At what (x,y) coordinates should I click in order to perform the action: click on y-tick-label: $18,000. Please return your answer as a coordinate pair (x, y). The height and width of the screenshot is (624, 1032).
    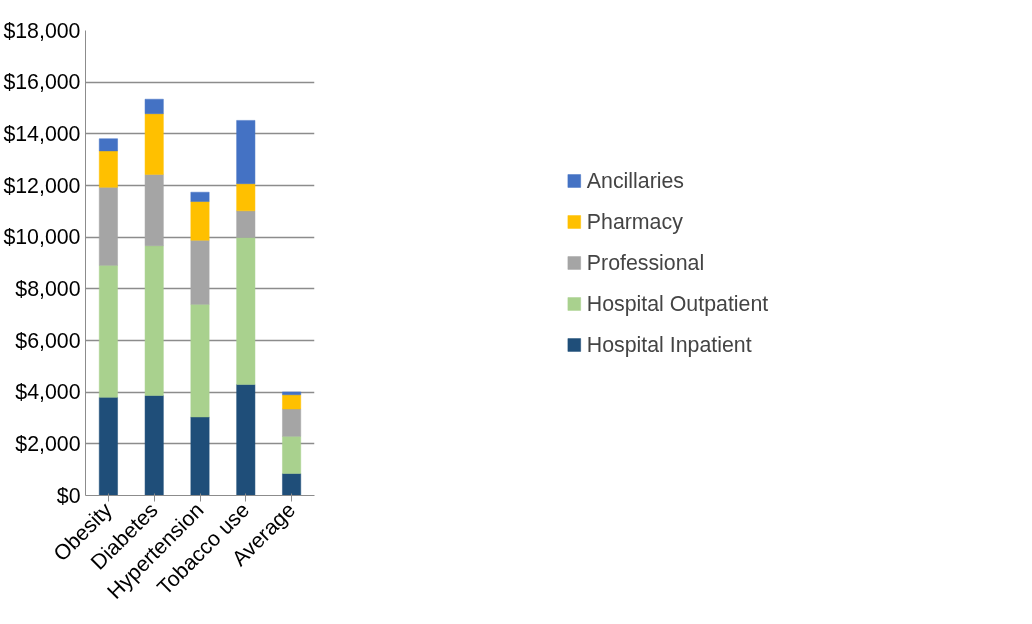
    Looking at the image, I should click on (42, 30).